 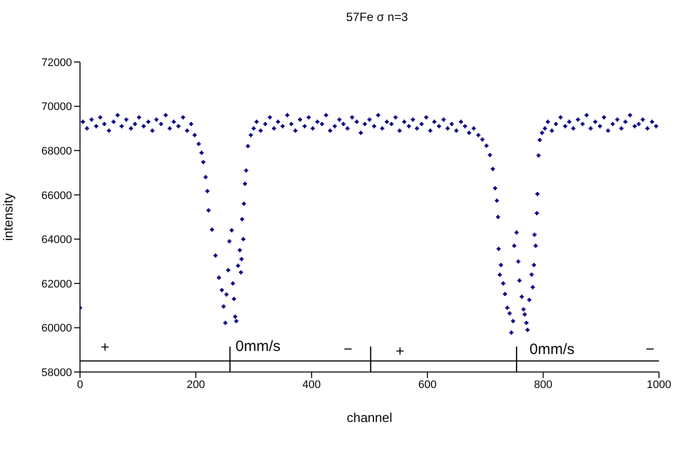 What do you see at coordinates (311, 384) in the screenshot?
I see `x-tick-label: 400` at bounding box center [311, 384].